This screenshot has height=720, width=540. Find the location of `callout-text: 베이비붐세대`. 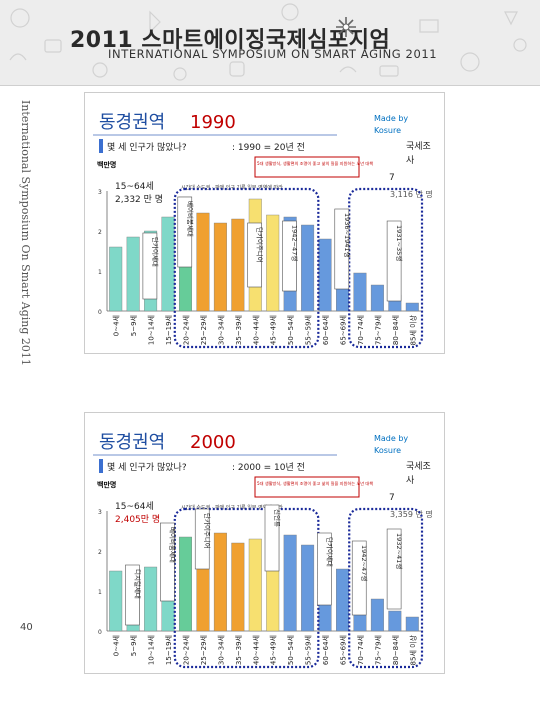

callout-text: 베이비붐세대 is located at coordinates (190, 219).